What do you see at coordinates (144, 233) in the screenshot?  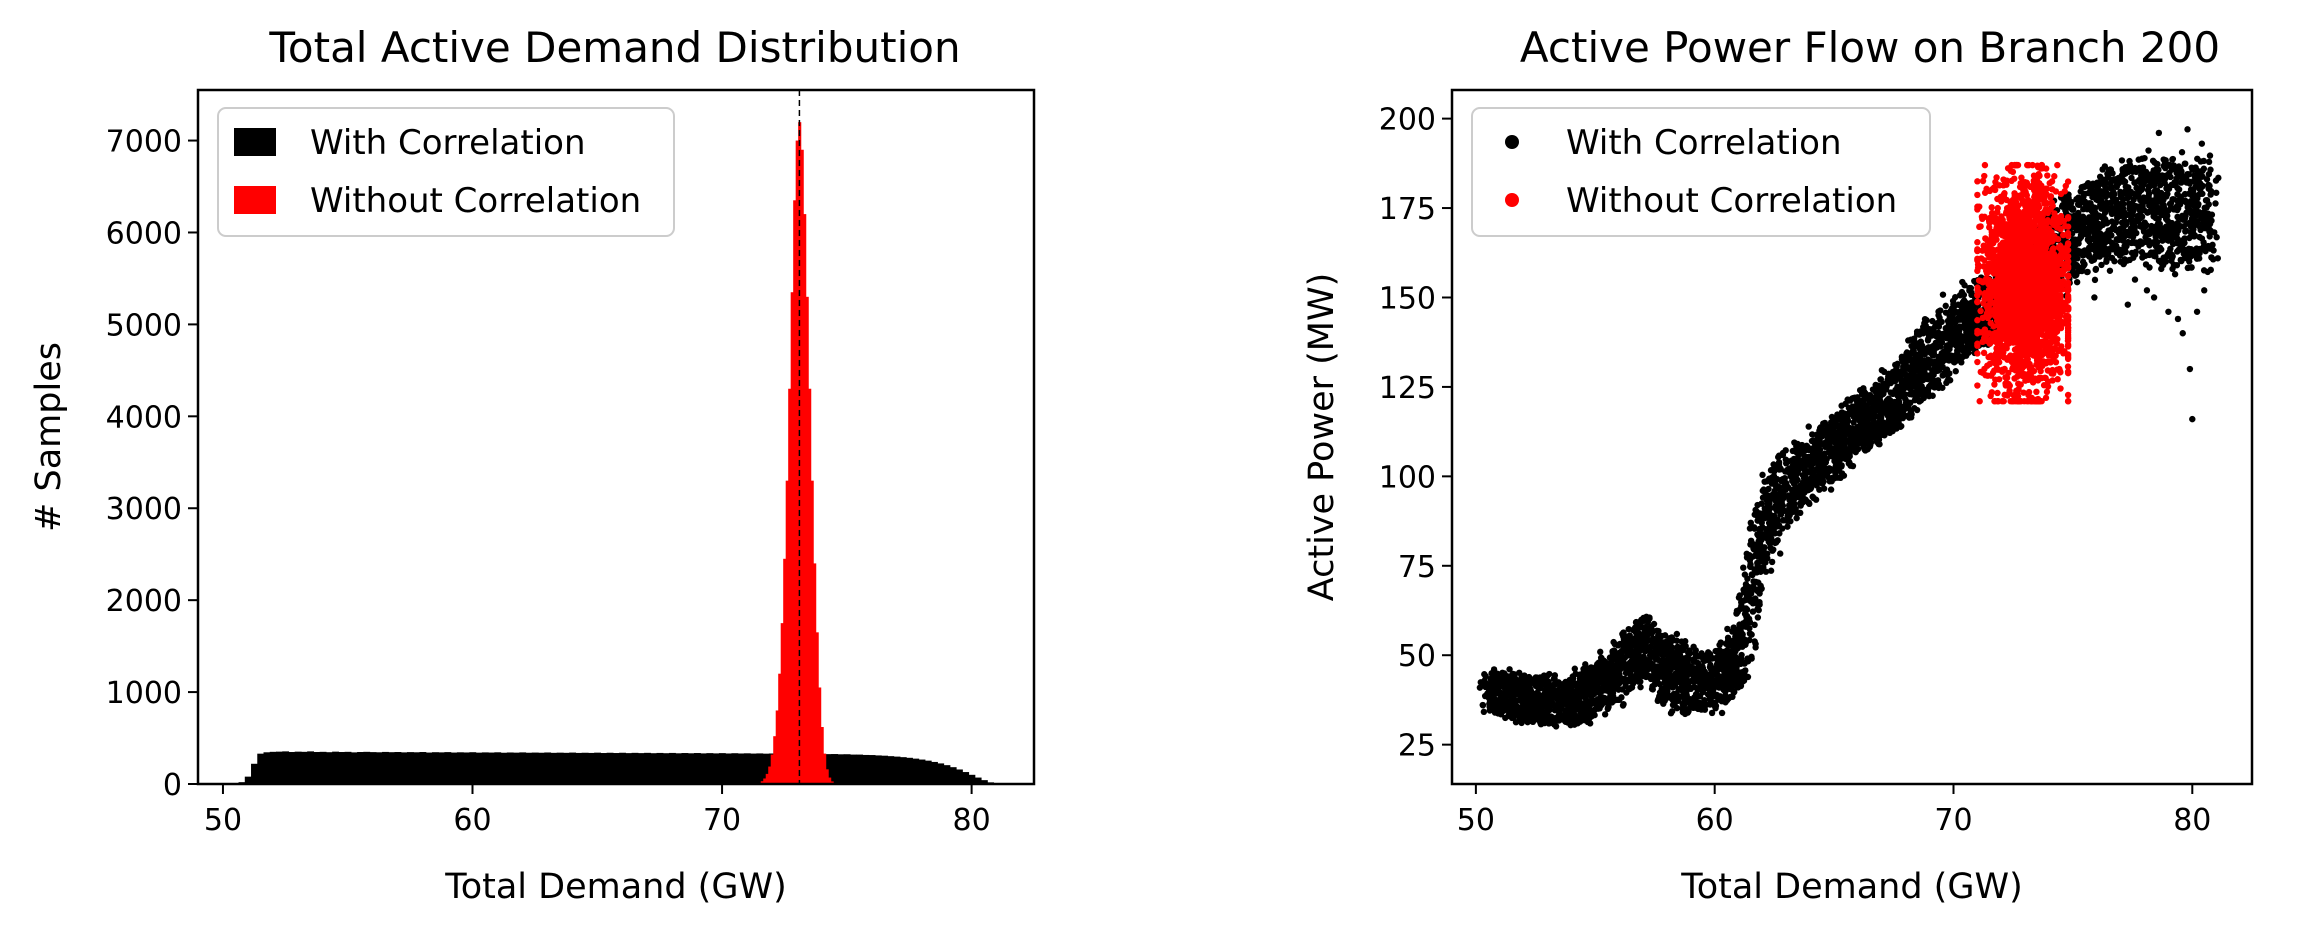 I see `y-tick-label: 6000` at bounding box center [144, 233].